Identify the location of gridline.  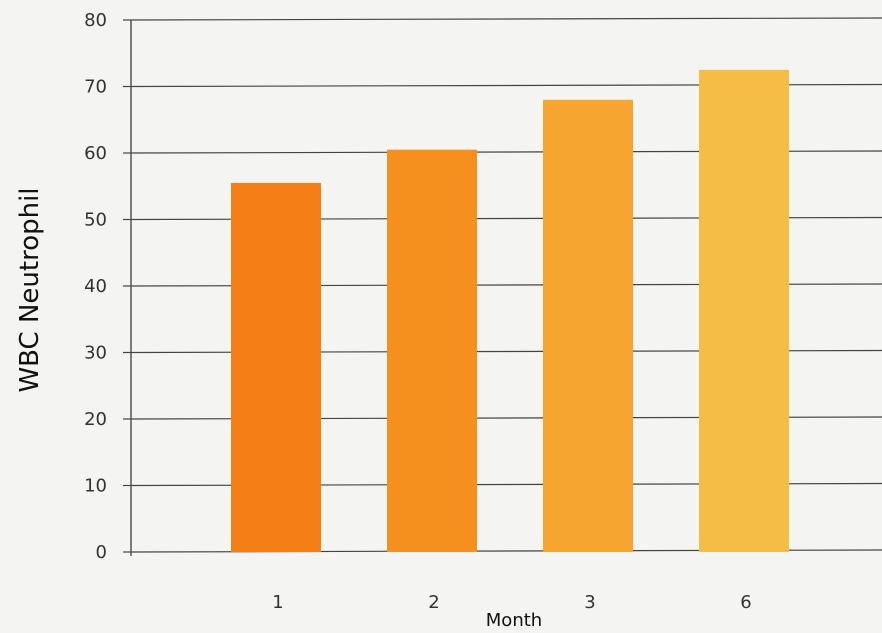
(506, 19).